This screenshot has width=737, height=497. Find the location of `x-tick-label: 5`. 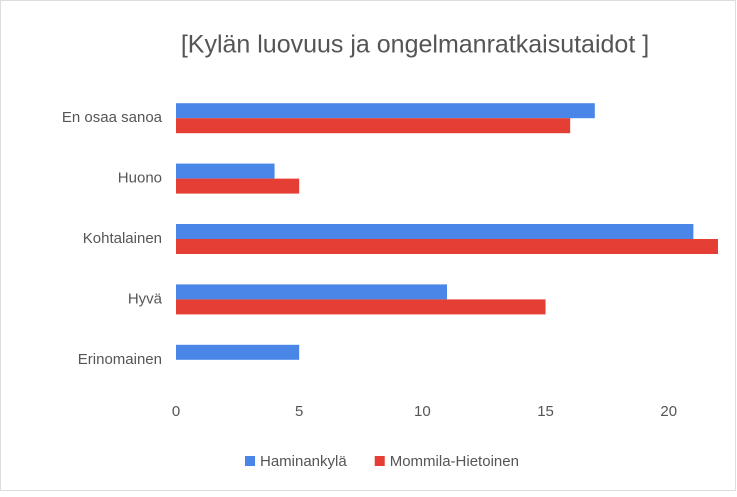

x-tick-label: 5 is located at coordinates (299, 411).